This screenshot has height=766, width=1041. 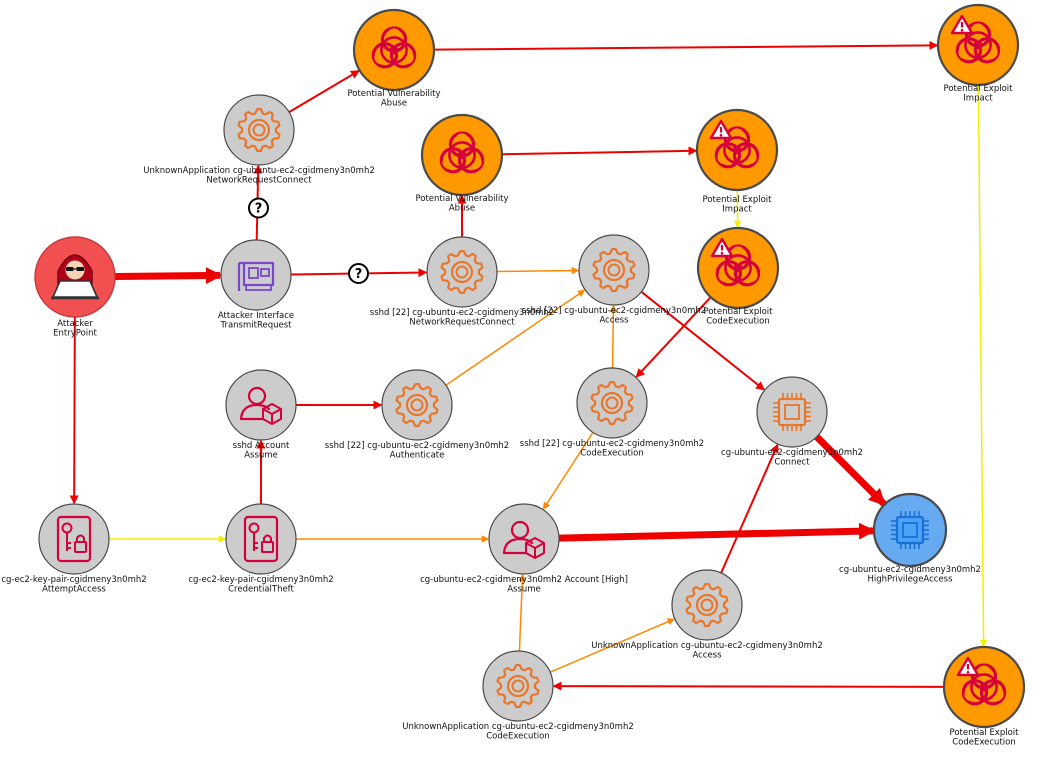 I want to click on edge-pei1-to-pec2, so click(x=980, y=365).